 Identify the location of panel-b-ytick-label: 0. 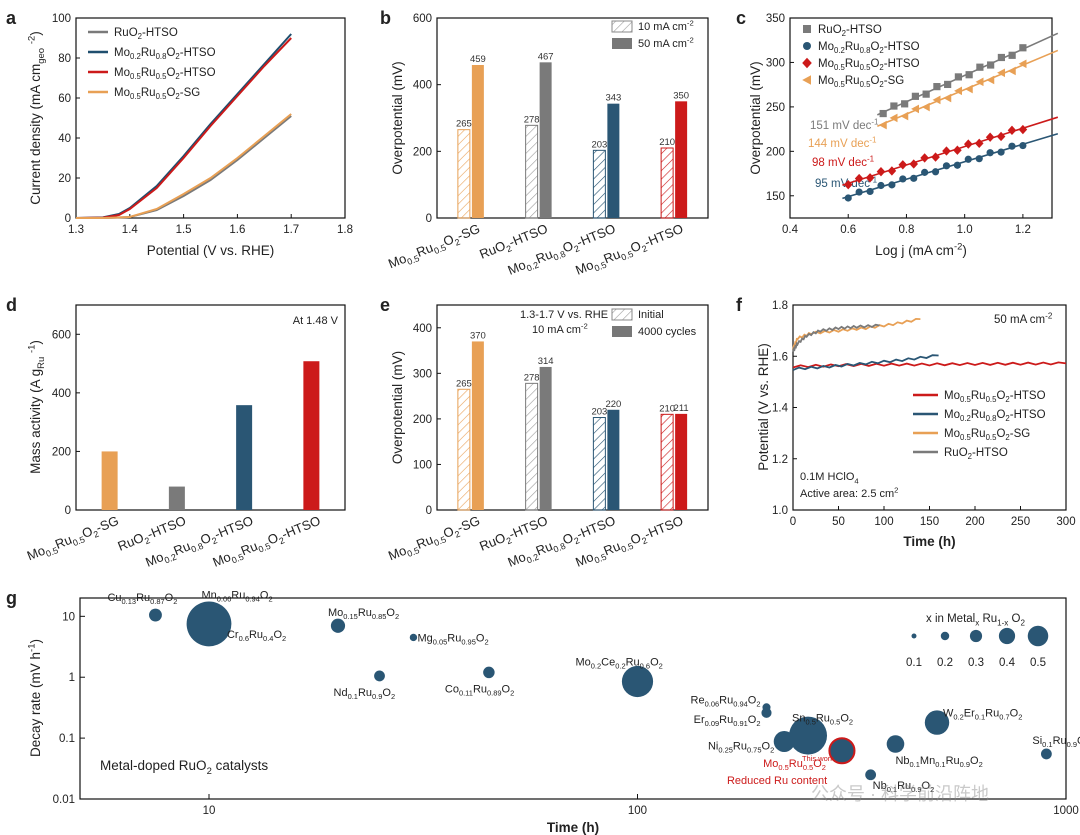
(429, 219).